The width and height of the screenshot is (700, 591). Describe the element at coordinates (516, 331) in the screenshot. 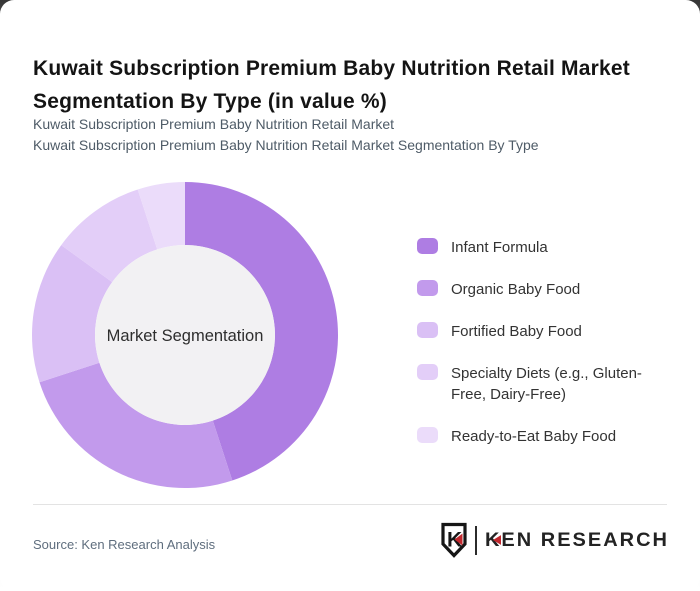

I see `legend-label: Fortified Baby Food` at that location.